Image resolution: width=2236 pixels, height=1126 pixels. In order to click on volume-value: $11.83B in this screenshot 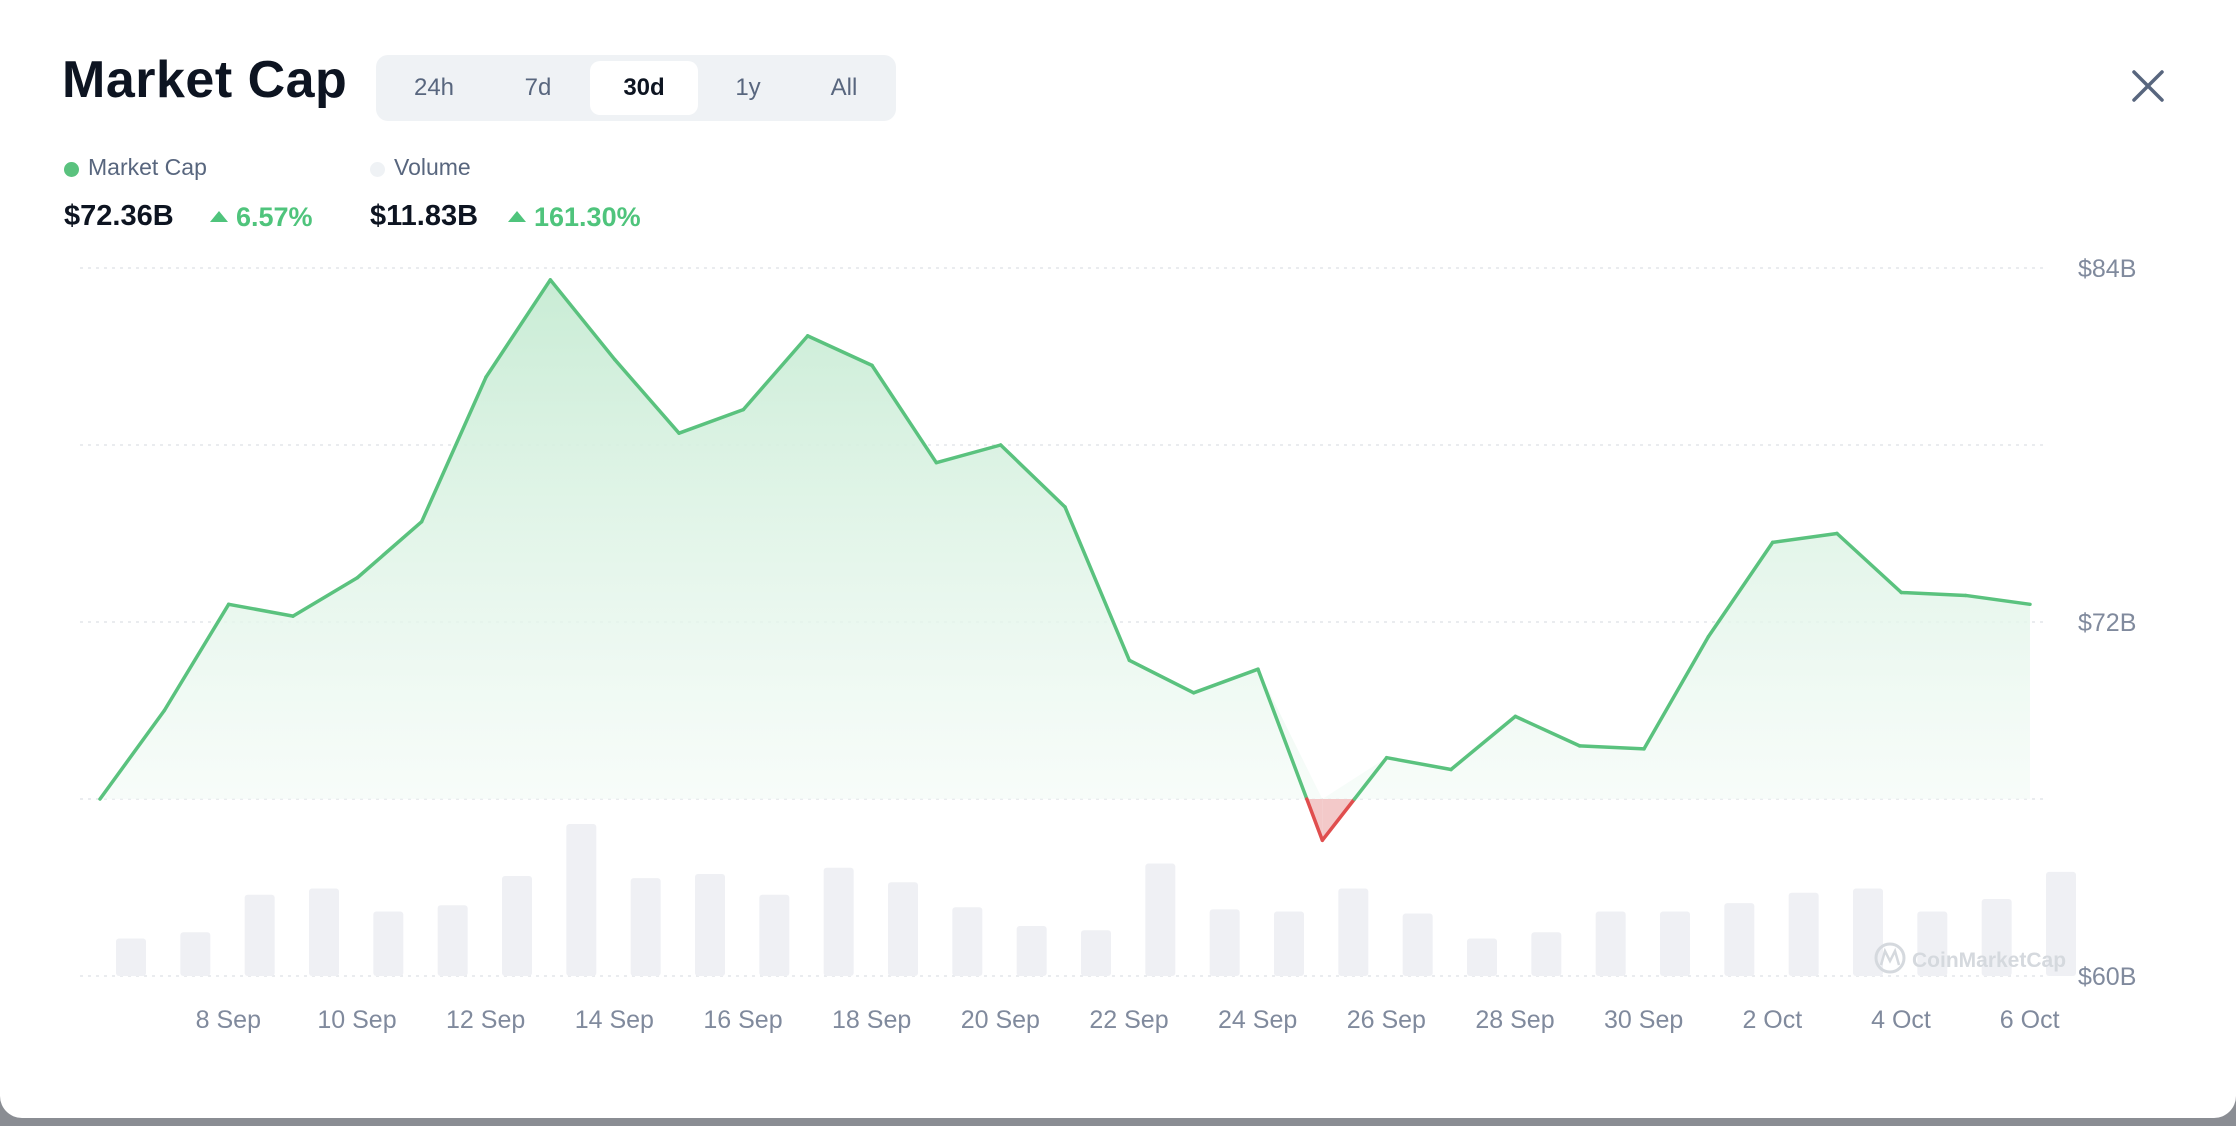, I will do `click(424, 216)`.